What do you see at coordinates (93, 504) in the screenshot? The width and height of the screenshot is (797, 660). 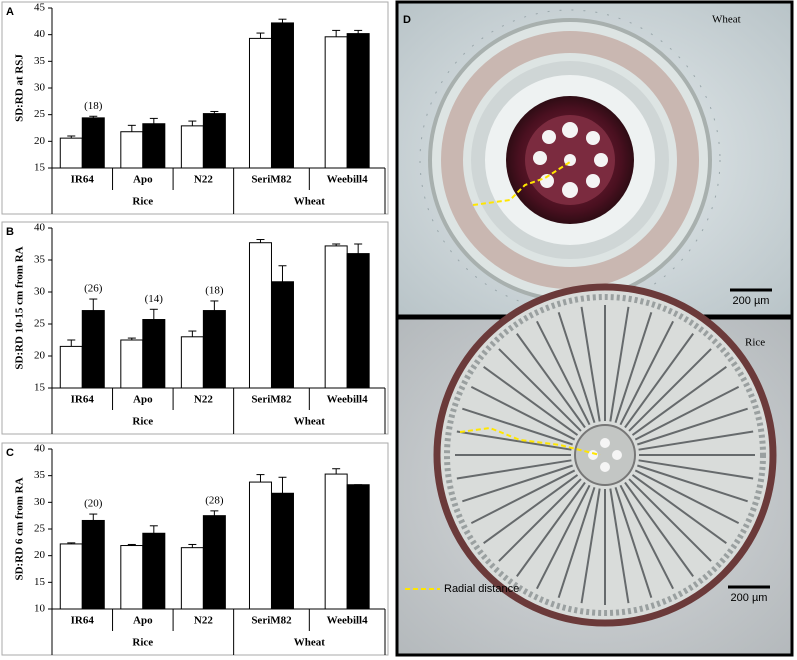 I see `annotation: (20)` at bounding box center [93, 504].